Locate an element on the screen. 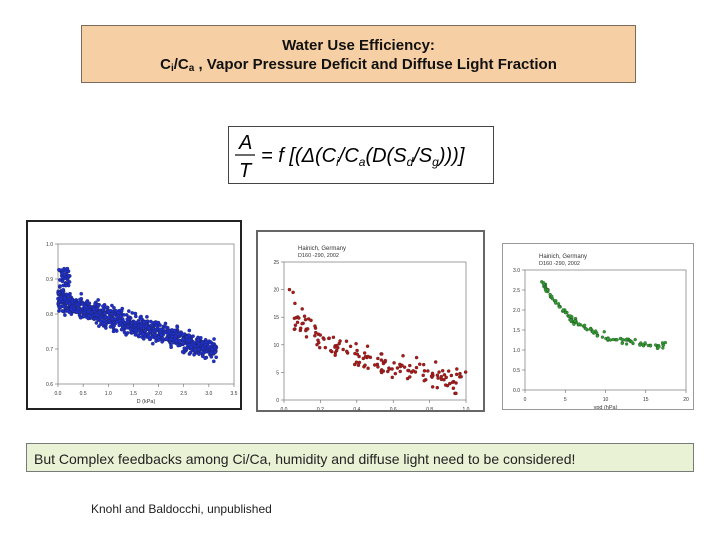  eq-numerator: A is located at coordinates (245, 143).